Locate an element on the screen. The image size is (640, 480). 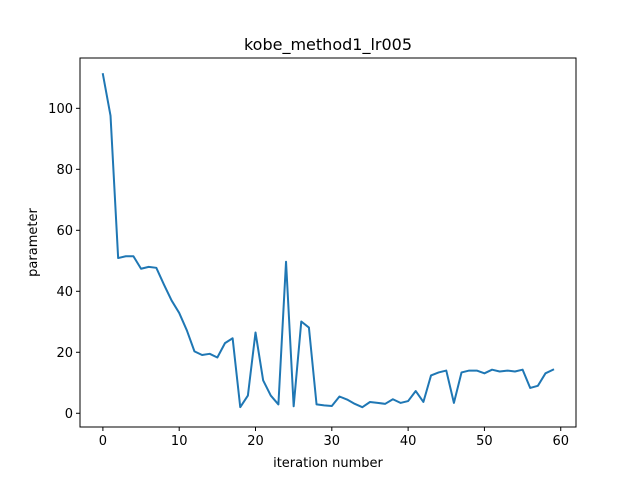
y-tick-label: 0 is located at coordinates (69, 414).